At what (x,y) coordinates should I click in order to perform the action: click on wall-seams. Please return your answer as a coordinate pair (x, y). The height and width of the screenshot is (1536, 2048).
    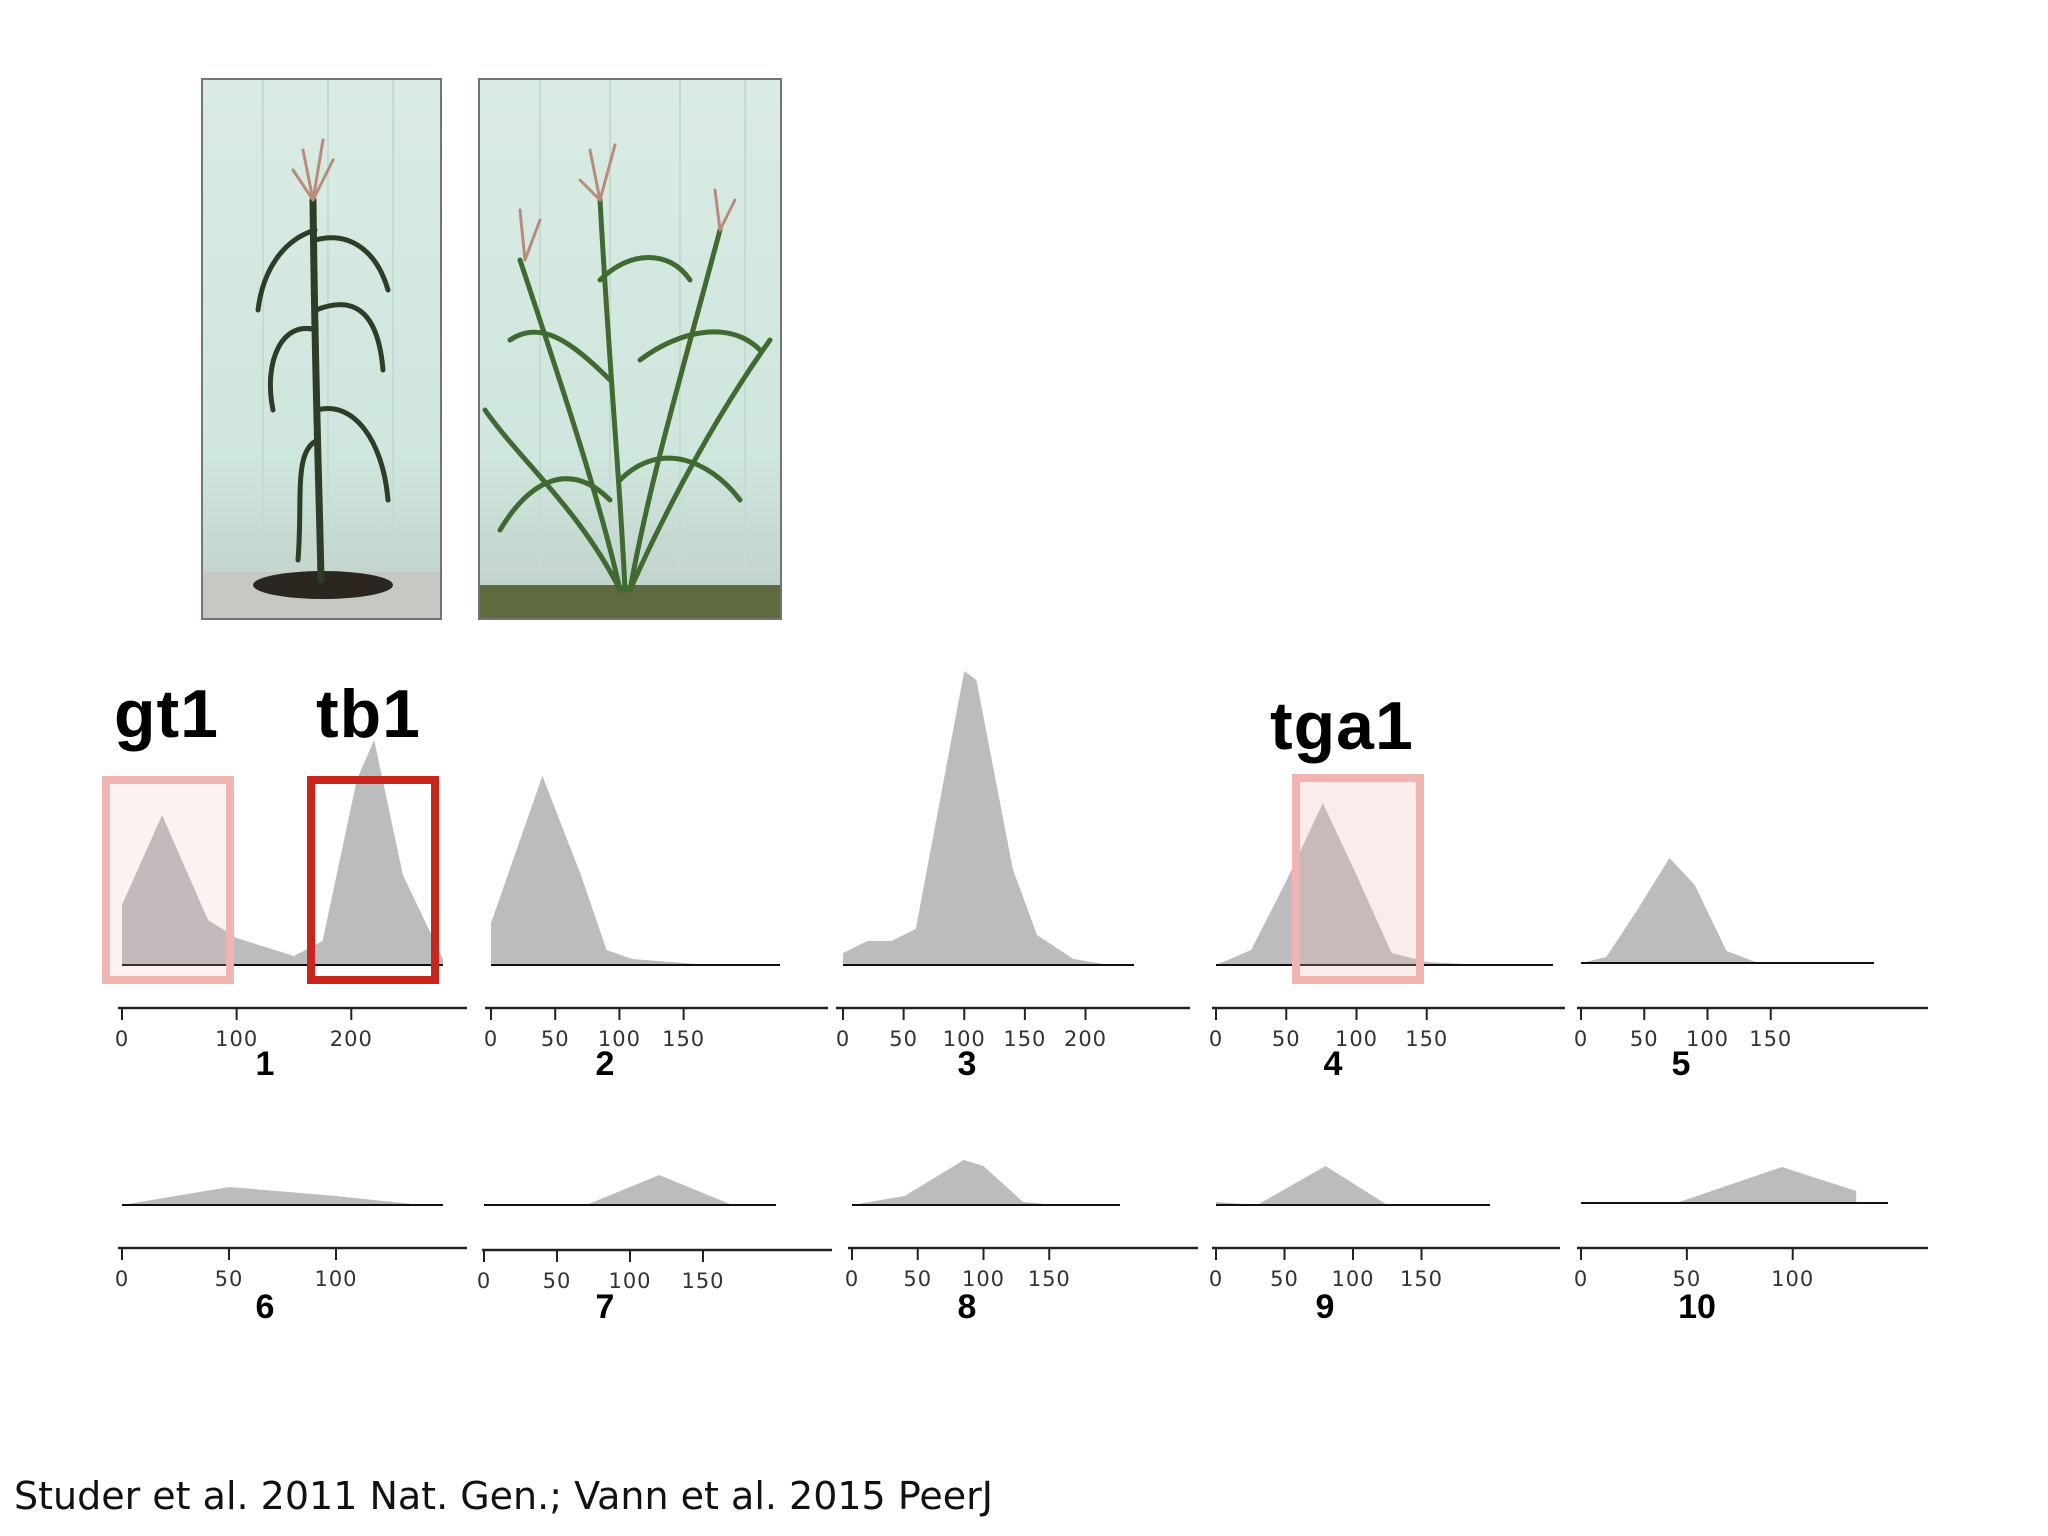
    Looking at the image, I should click on (328, 315).